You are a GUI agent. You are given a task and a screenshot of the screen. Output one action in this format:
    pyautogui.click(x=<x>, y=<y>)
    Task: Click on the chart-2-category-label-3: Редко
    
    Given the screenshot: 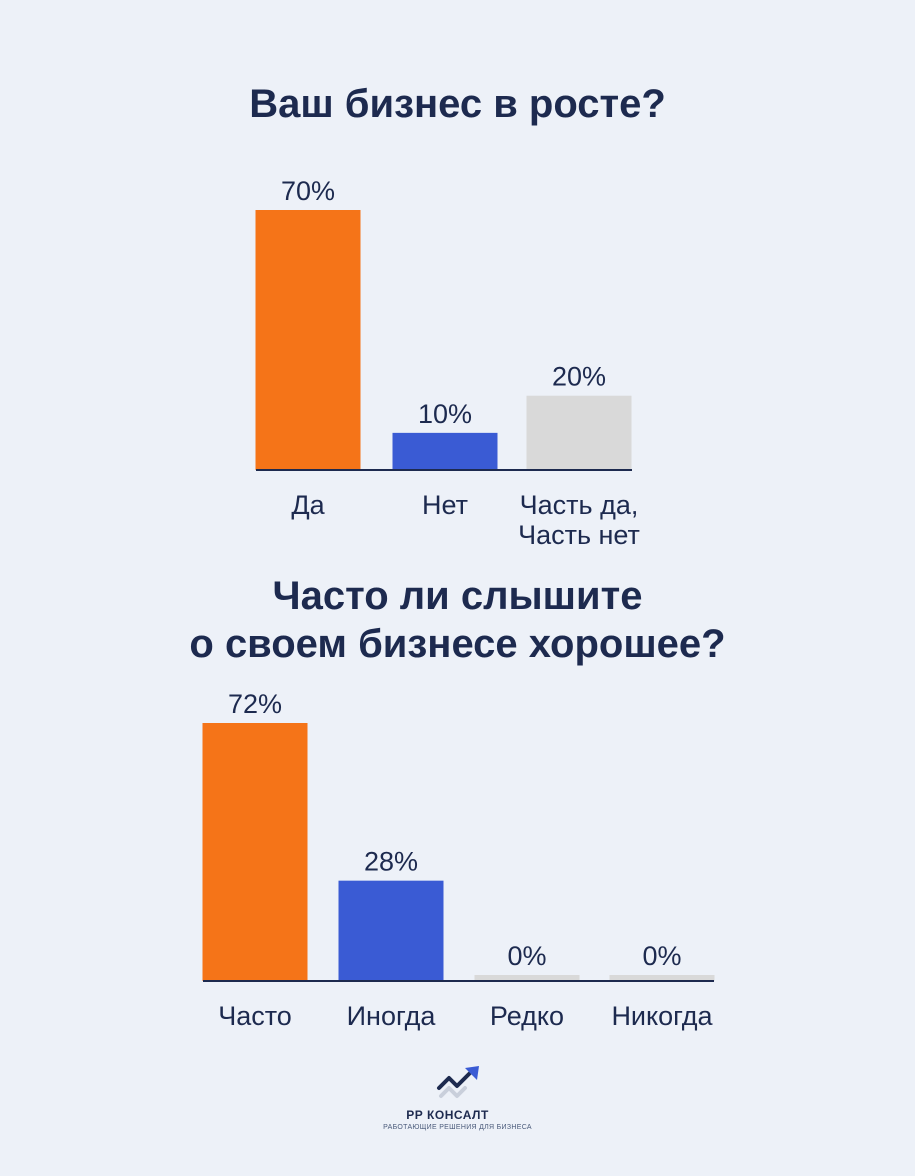 What is the action you would take?
    pyautogui.click(x=527, y=1016)
    